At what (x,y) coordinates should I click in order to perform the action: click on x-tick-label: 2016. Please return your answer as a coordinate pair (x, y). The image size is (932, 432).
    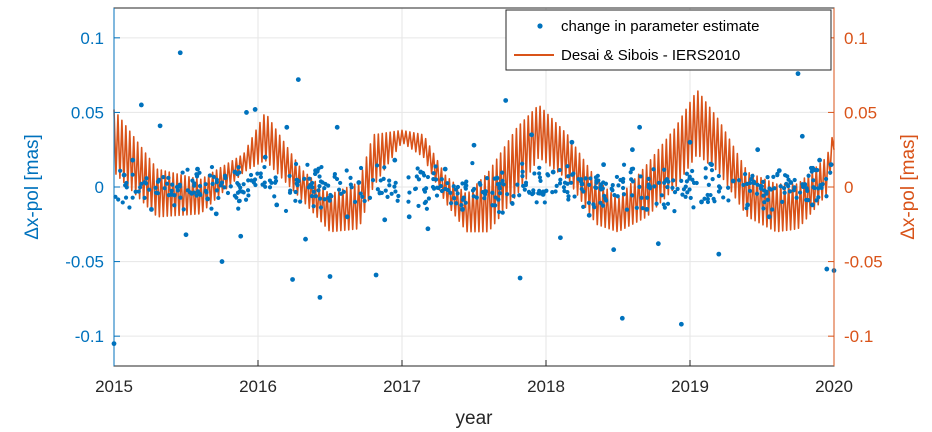
    Looking at the image, I should click on (258, 386).